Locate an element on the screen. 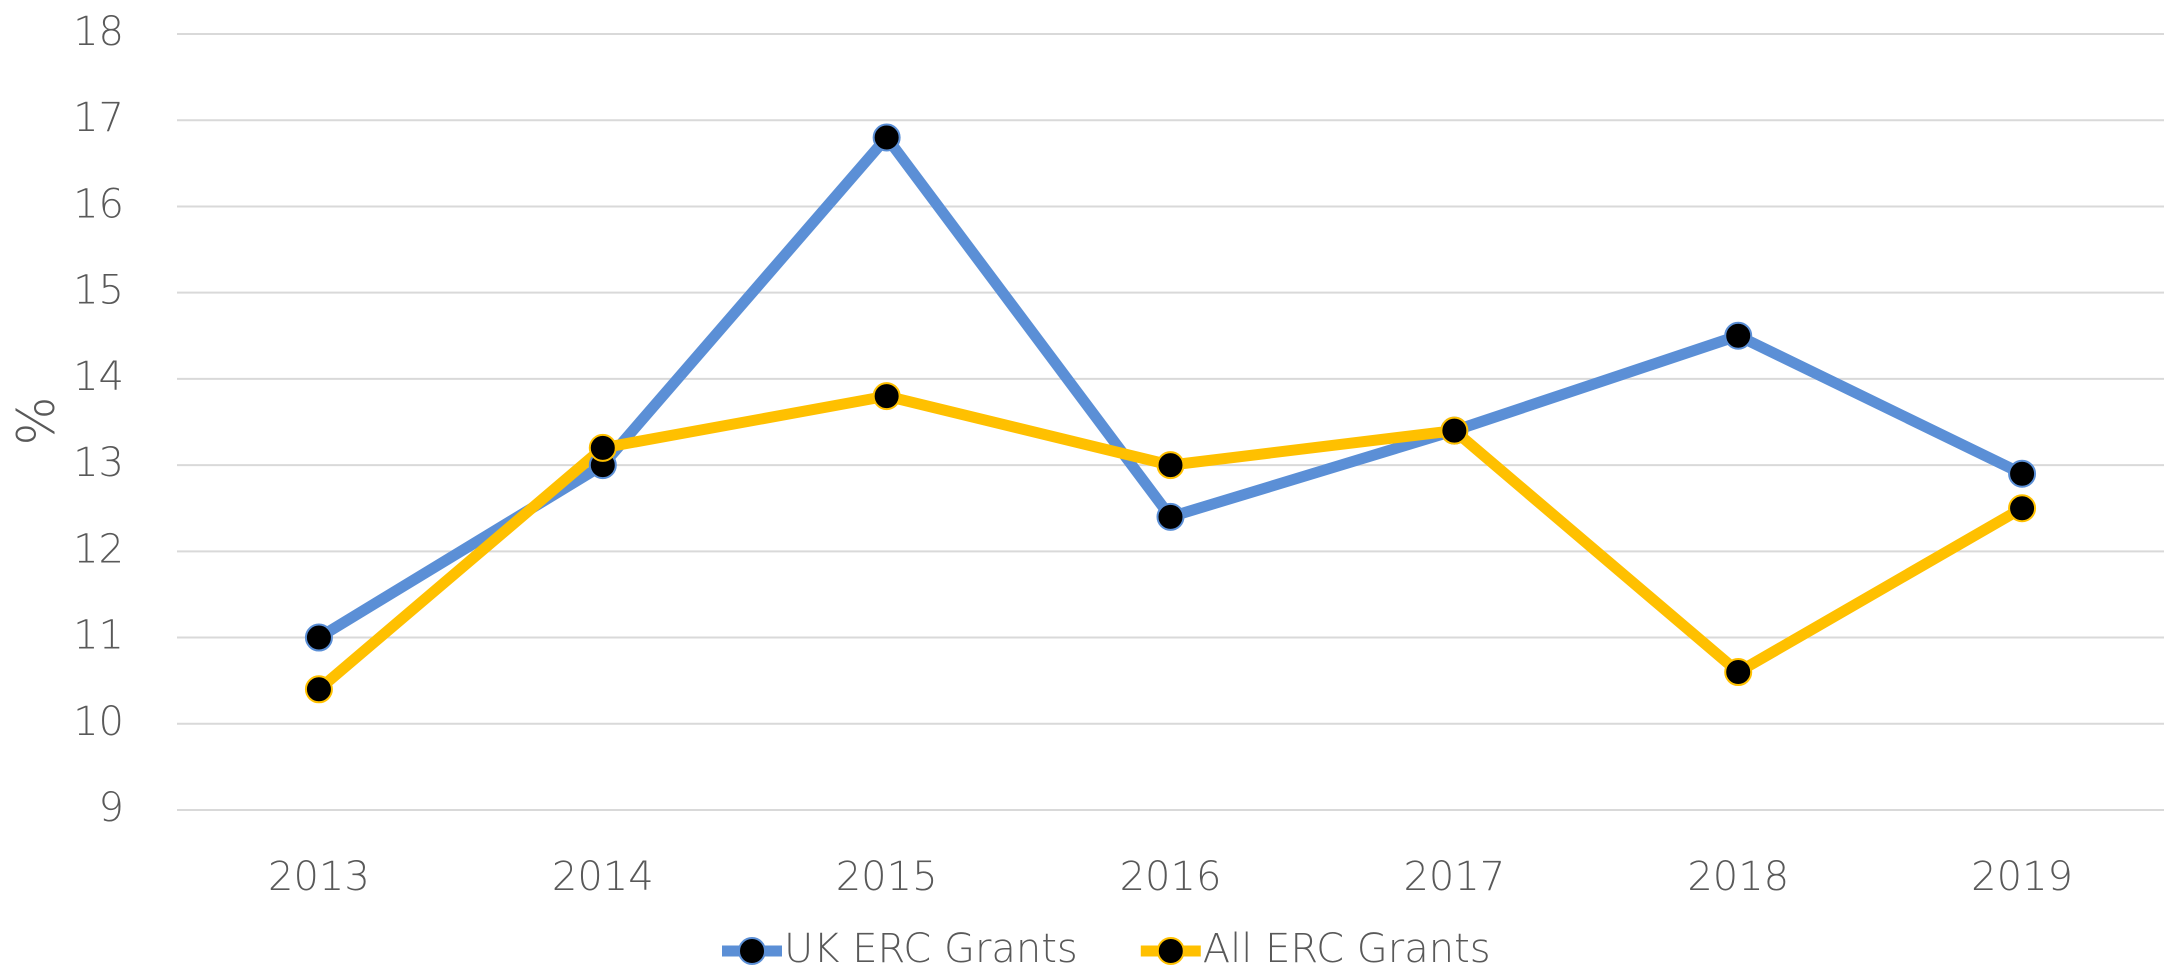 This screenshot has width=2164, height=974. y-tick-label: 14 is located at coordinates (98, 377).